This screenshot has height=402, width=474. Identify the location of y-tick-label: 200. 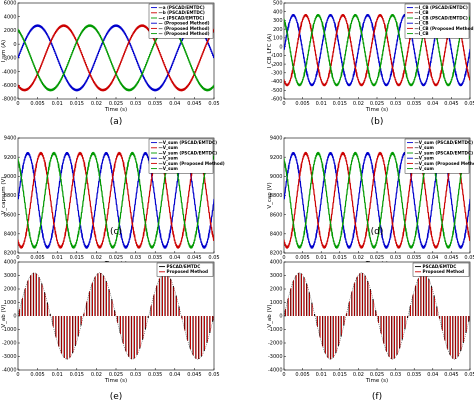
(278, 30).